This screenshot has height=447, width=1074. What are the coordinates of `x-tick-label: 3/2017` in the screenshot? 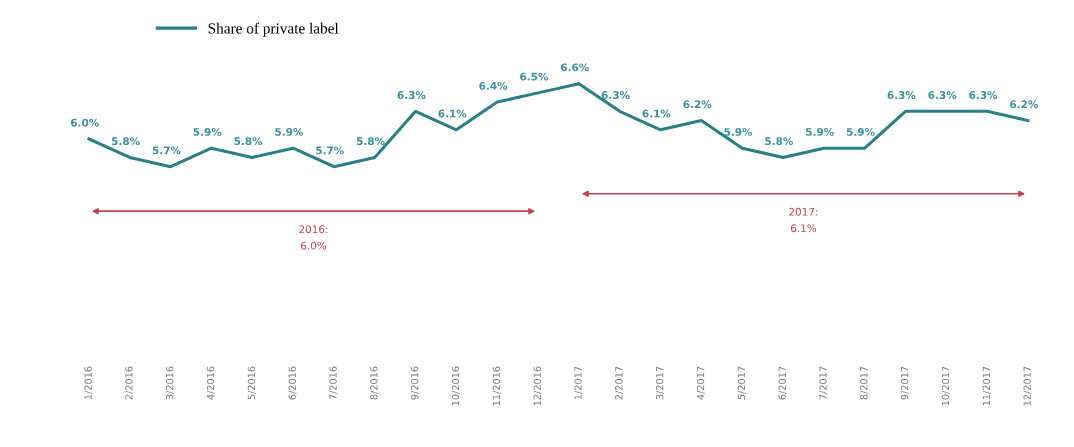 It's located at (660, 383).